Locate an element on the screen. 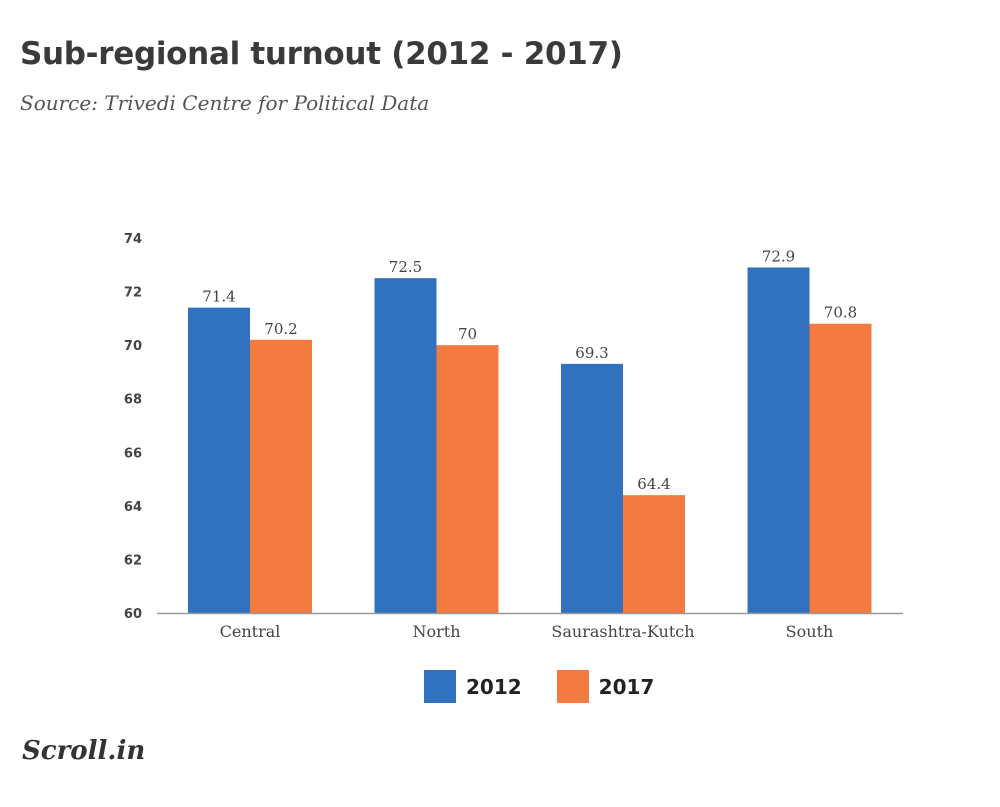 This screenshot has width=1000, height=807. bar-2017-central is located at coordinates (281, 476).